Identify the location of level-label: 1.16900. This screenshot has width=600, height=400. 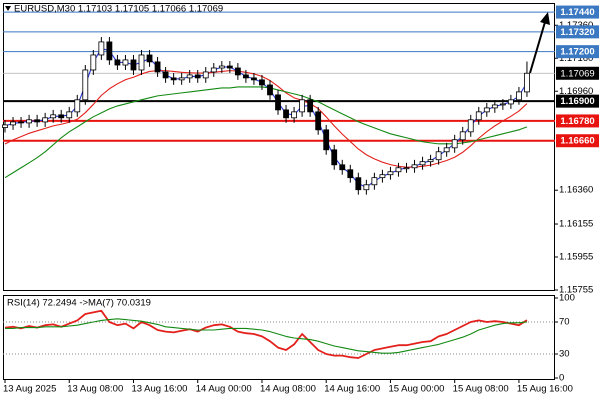
(577, 101).